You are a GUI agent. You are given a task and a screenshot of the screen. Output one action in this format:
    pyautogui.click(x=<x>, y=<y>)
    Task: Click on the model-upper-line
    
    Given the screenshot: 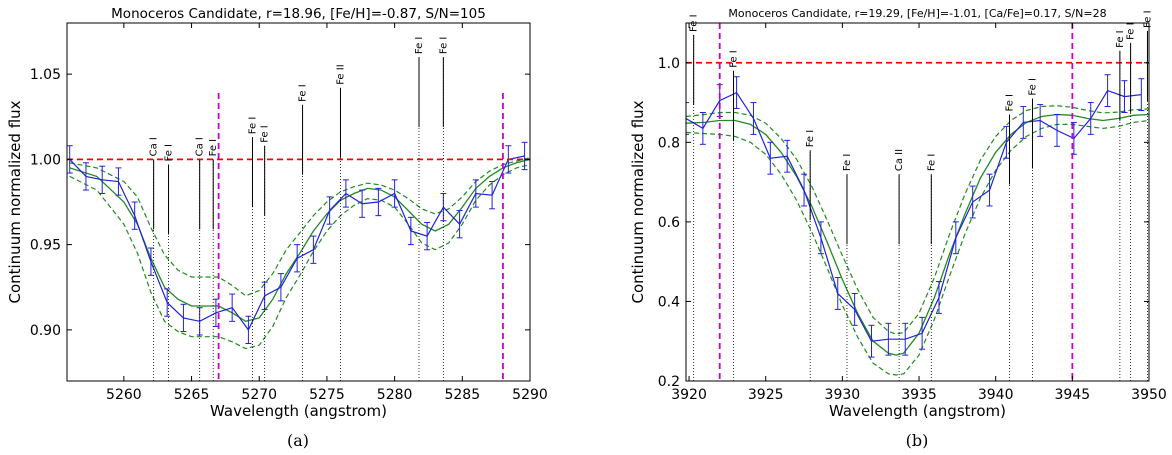 What is the action you would take?
    pyautogui.click(x=299, y=227)
    